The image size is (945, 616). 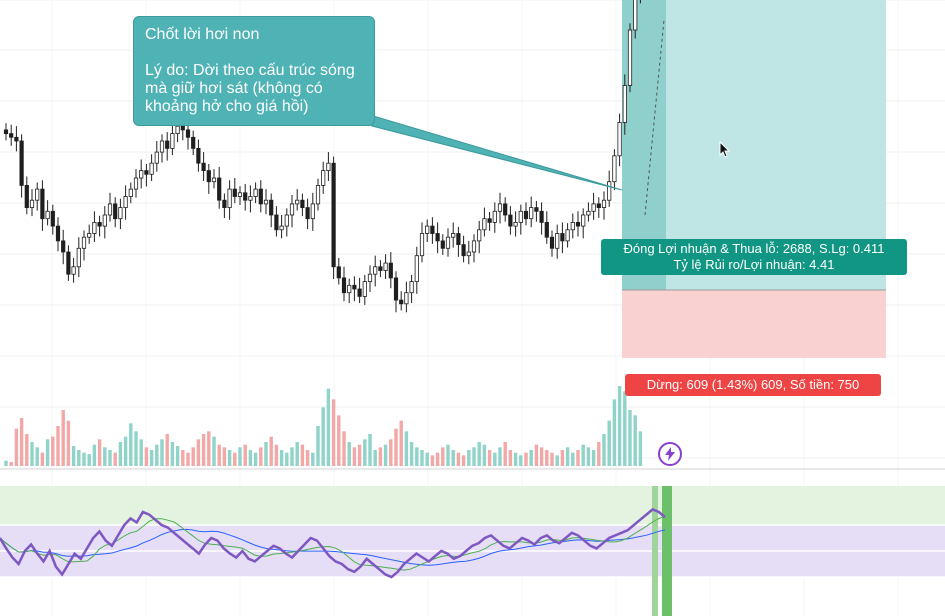 What do you see at coordinates (670, 454) in the screenshot?
I see `lightning-alert-icon` at bounding box center [670, 454].